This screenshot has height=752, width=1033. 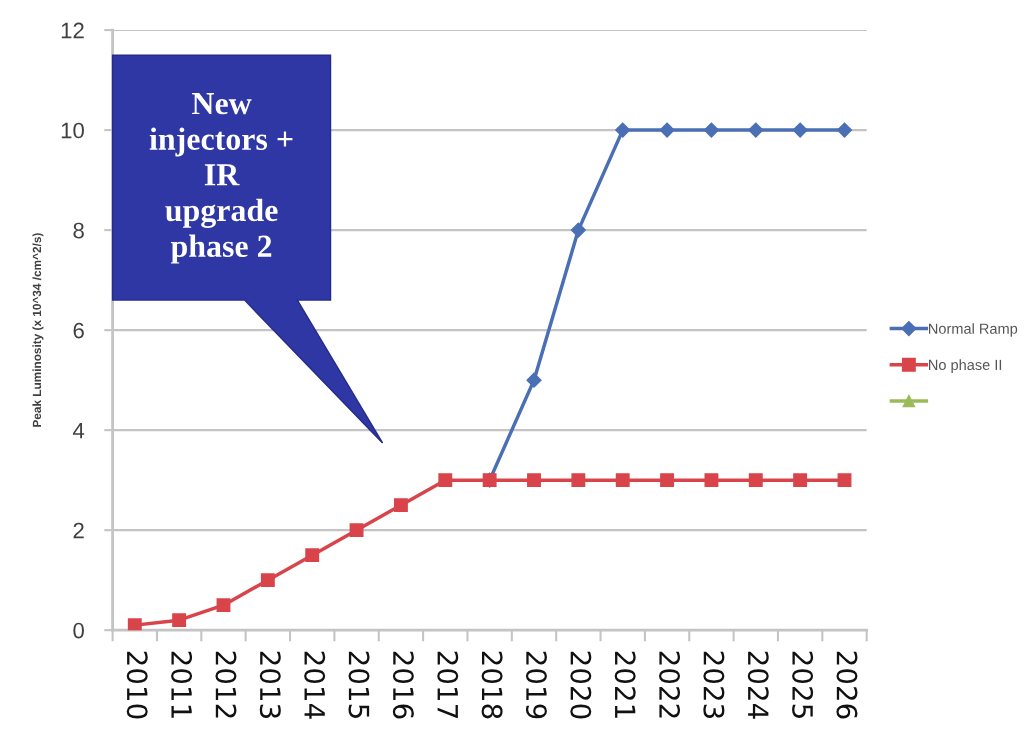 What do you see at coordinates (315, 685) in the screenshot?
I see `x-tick-label: 2014` at bounding box center [315, 685].